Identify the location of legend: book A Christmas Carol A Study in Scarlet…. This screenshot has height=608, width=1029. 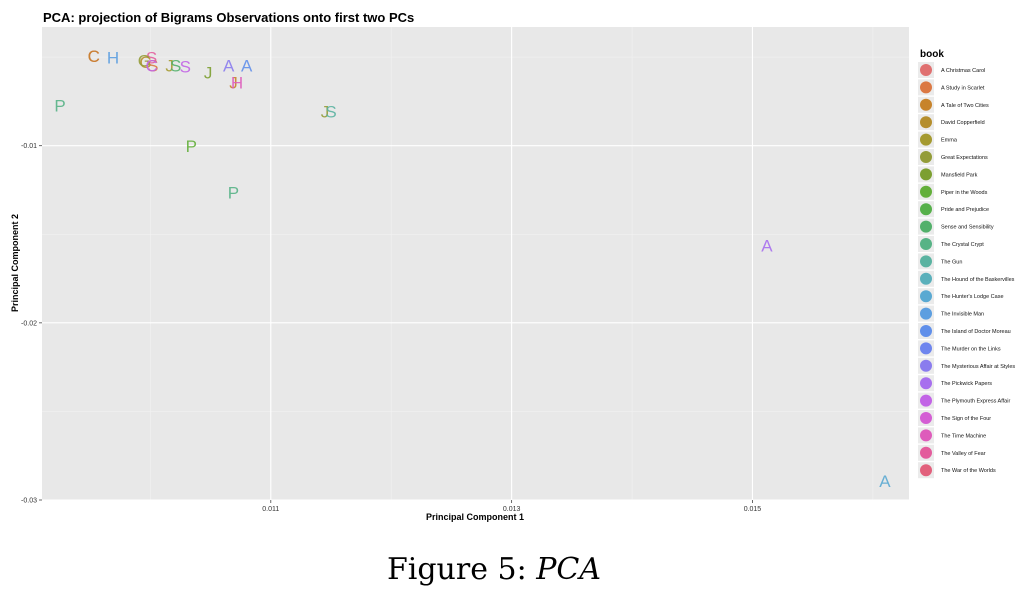
(964, 262).